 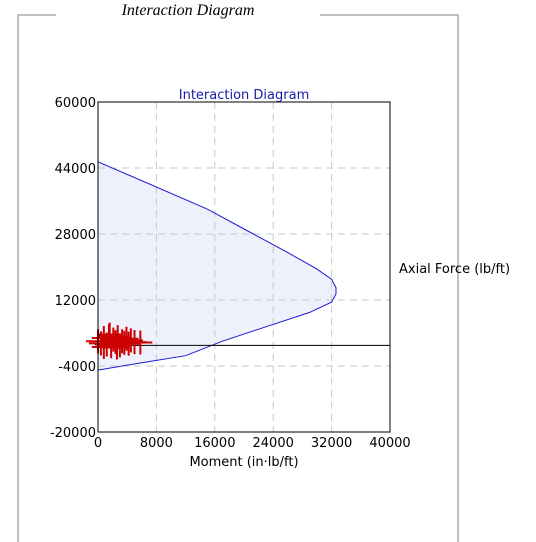 What do you see at coordinates (188, 10) in the screenshot?
I see `groupbox-title: Interaction Diagram` at bounding box center [188, 10].